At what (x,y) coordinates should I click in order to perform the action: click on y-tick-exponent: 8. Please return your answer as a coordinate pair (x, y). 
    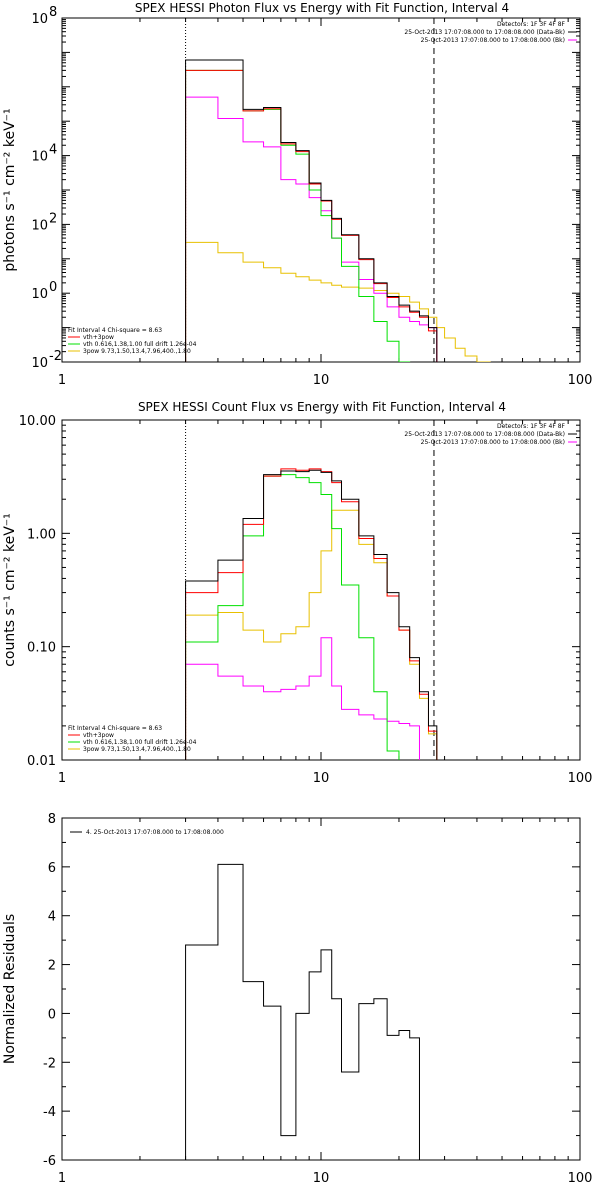
    Looking at the image, I should click on (53, 12).